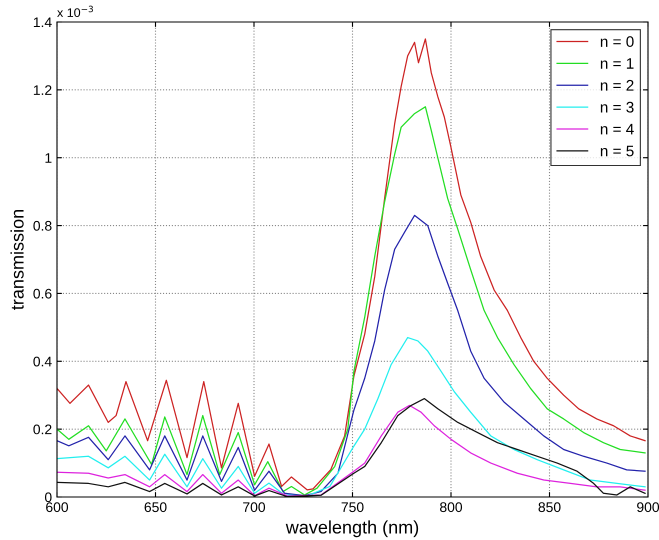  What do you see at coordinates (42, 429) in the screenshot?
I see `y-tick-label: 0.2` at bounding box center [42, 429].